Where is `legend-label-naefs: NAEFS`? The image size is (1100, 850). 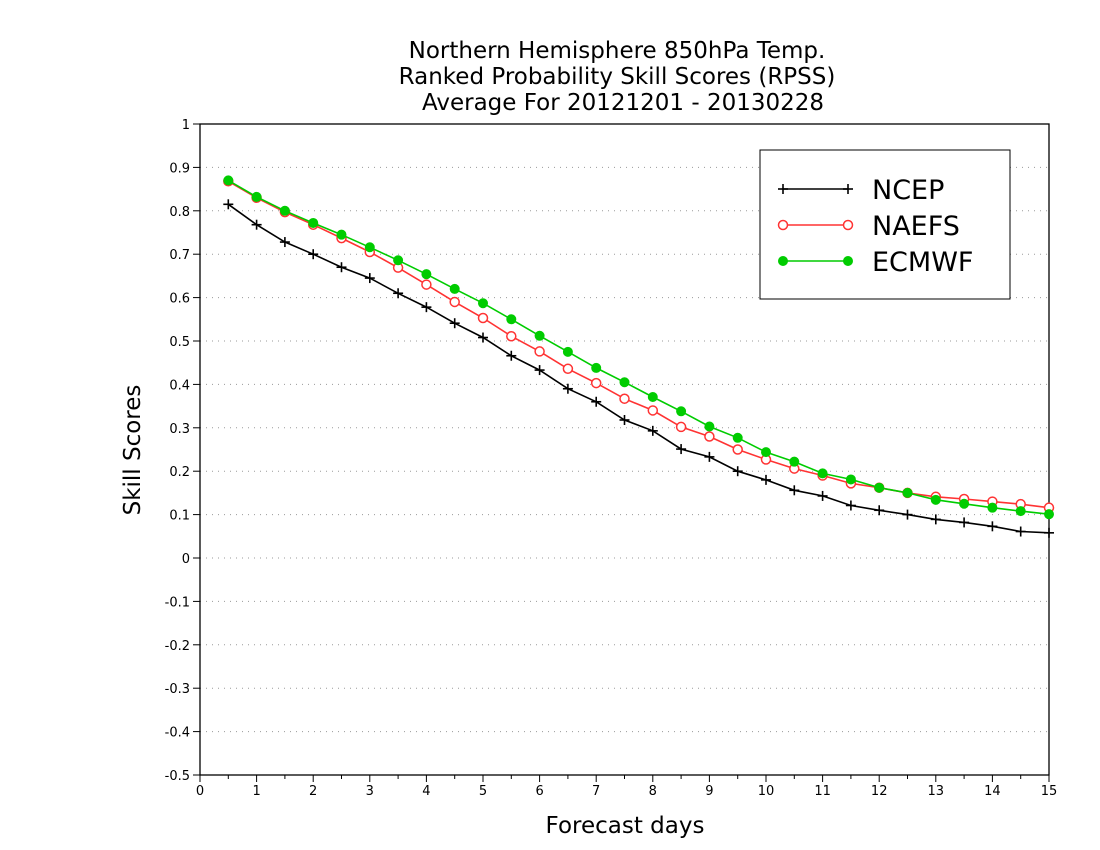
legend-label-naefs: NAEFS is located at coordinates (916, 226).